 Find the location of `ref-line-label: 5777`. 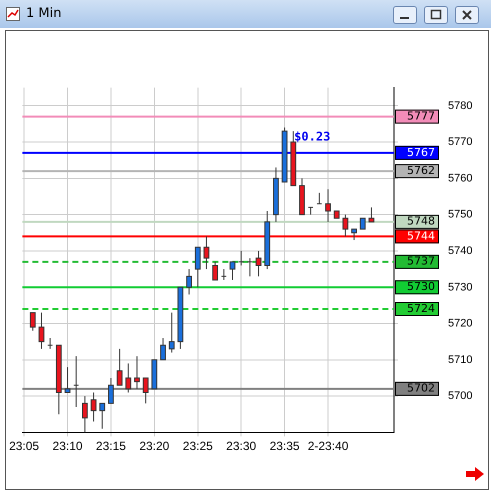

ref-line-label: 5777 is located at coordinates (421, 115).